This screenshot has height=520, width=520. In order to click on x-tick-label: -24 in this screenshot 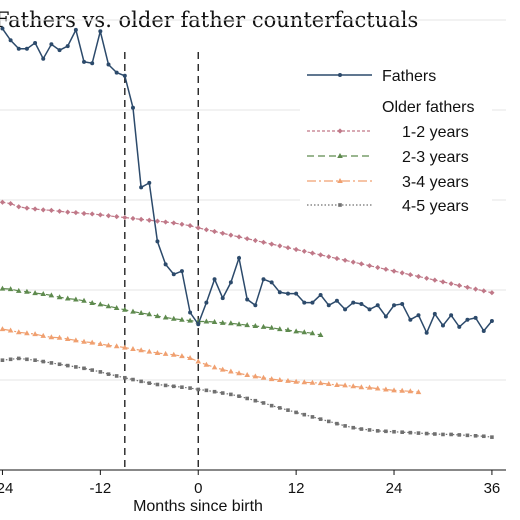, I will do `click(6, 488)`.